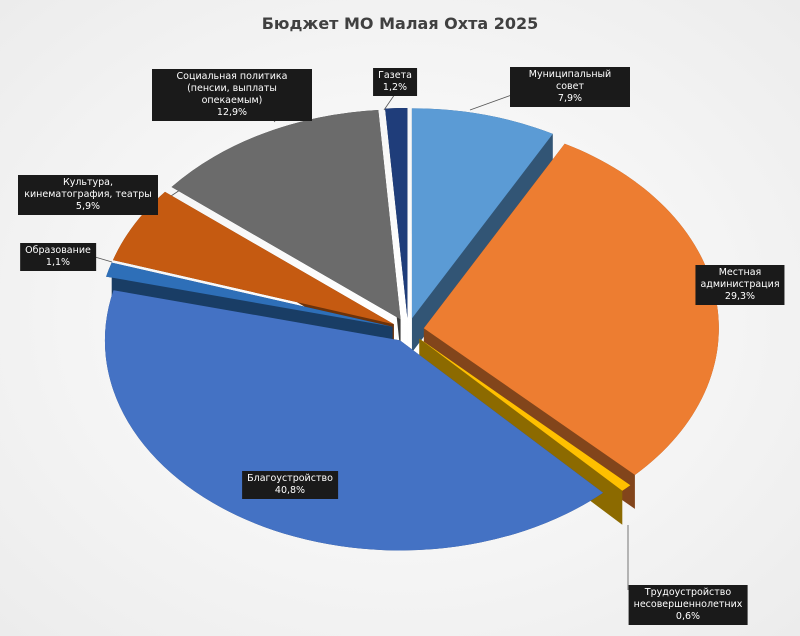 This screenshot has width=800, height=636. Describe the element at coordinates (400, 23) in the screenshot. I see `chart-title: Бюджет МО Малая Охта 2025` at that location.